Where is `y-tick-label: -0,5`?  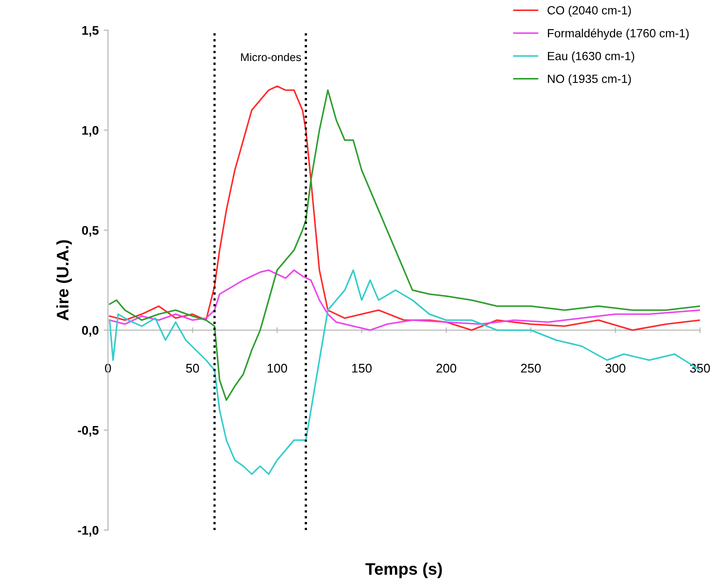
y-tick-label: -0,5 is located at coordinates (88, 431).